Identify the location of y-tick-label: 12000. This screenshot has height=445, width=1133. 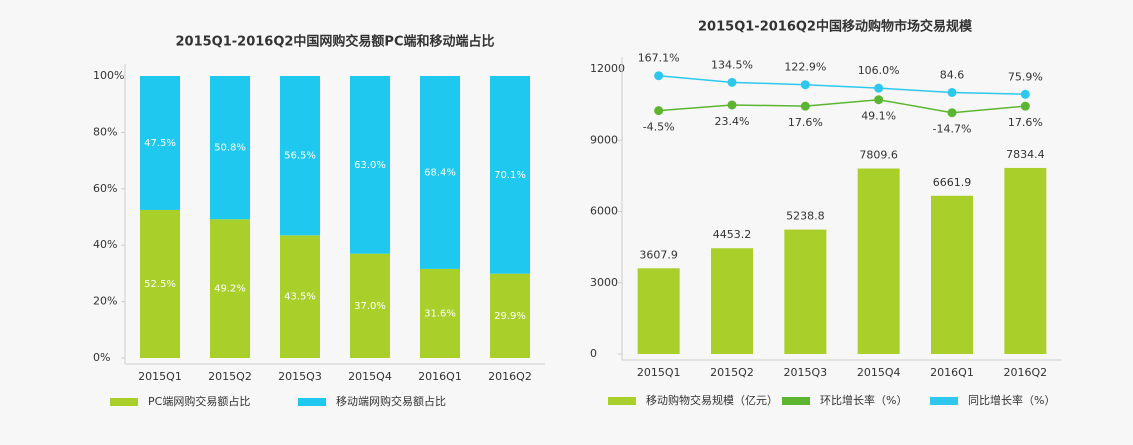
(607, 68).